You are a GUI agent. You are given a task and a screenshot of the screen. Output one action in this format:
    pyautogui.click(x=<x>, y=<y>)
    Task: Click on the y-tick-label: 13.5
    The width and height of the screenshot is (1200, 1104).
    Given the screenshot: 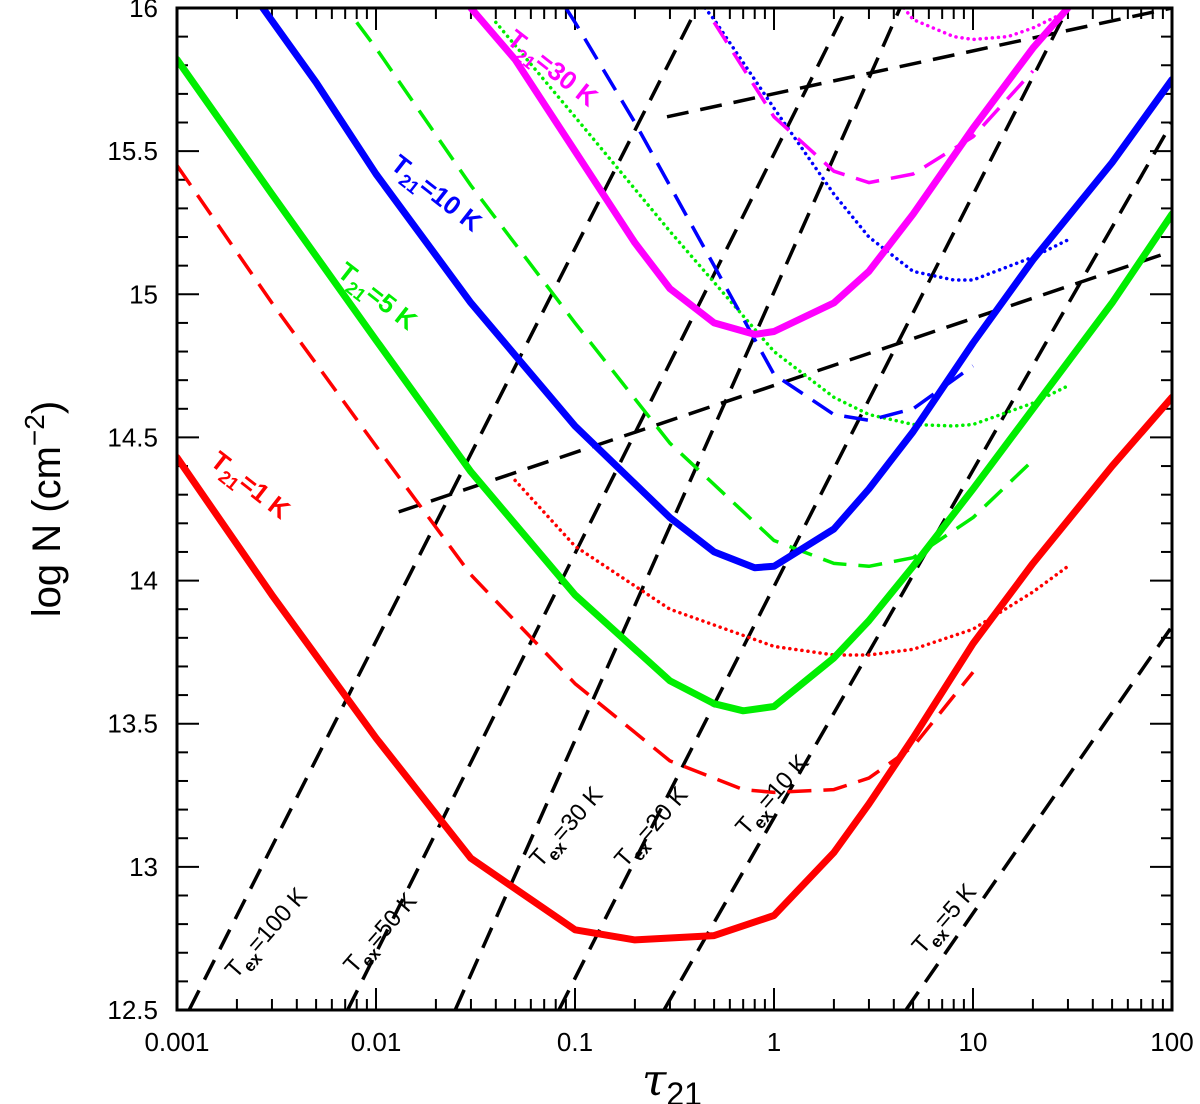 What is the action you would take?
    pyautogui.click(x=132, y=724)
    